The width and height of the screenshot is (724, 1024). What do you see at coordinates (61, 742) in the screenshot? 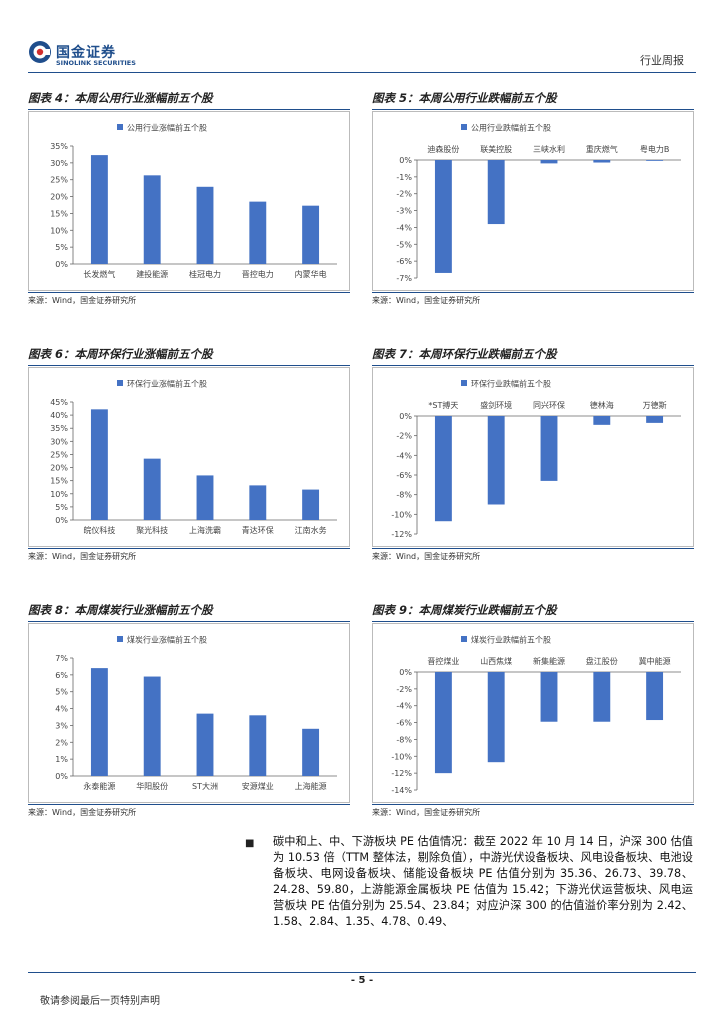
I see `y-tick-label: 2%` at bounding box center [61, 742].